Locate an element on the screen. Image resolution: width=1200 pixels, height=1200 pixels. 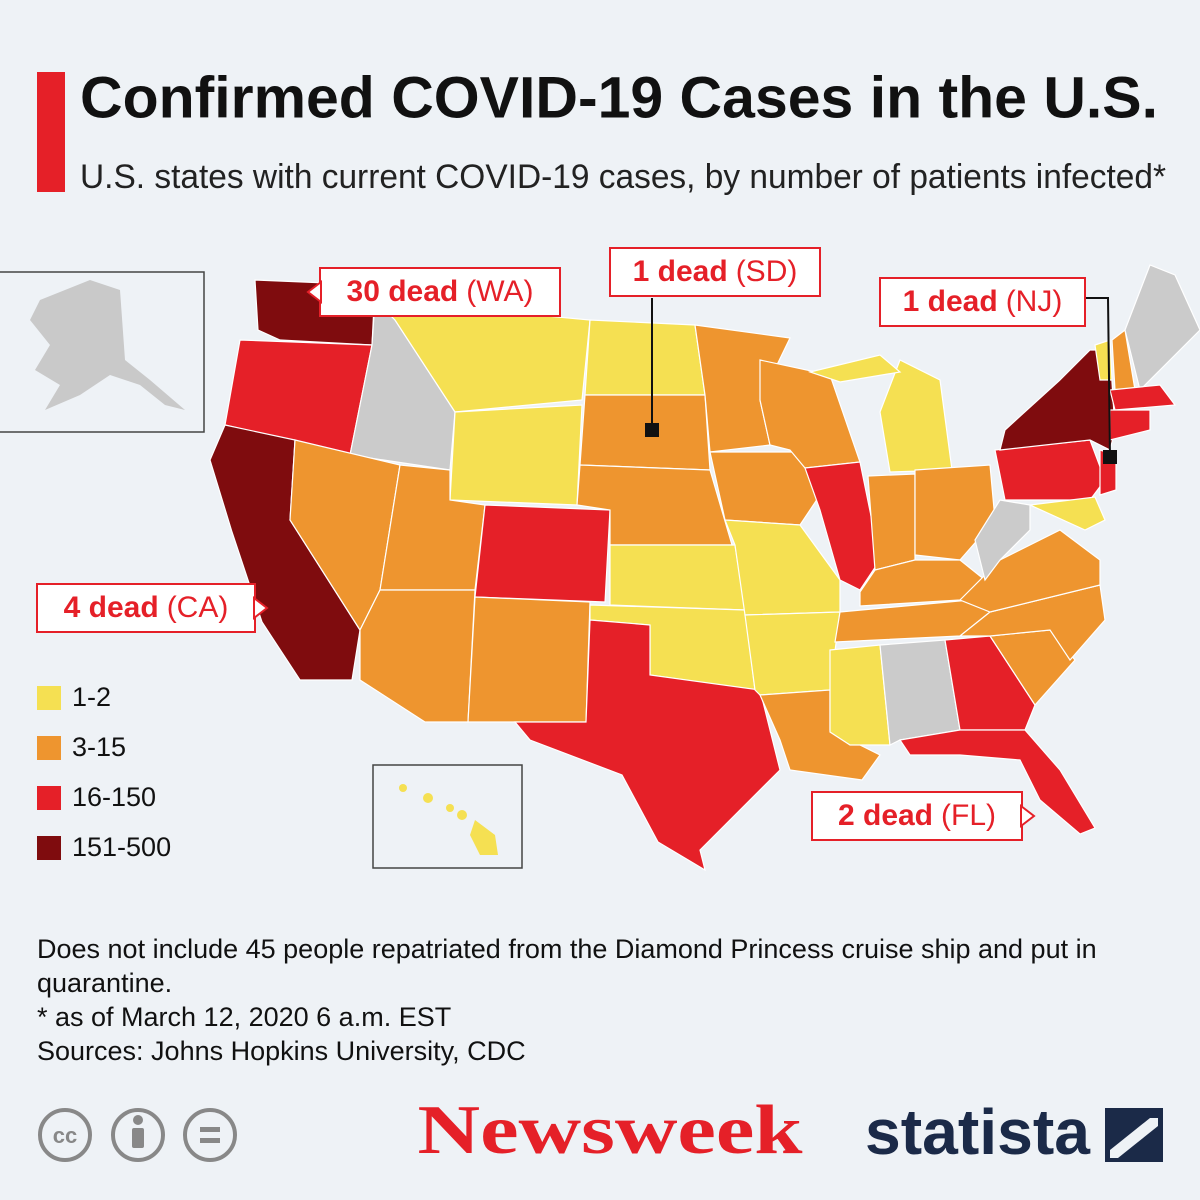
callout-text: 4 dead (CA) is located at coordinates (146, 607).